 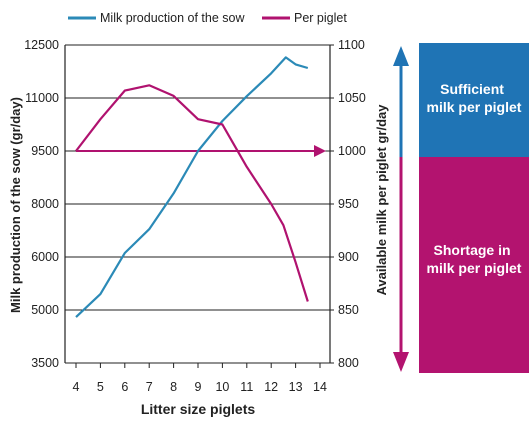 What do you see at coordinates (45, 204) in the screenshot?
I see `y-left-tick-label: 8000` at bounding box center [45, 204].